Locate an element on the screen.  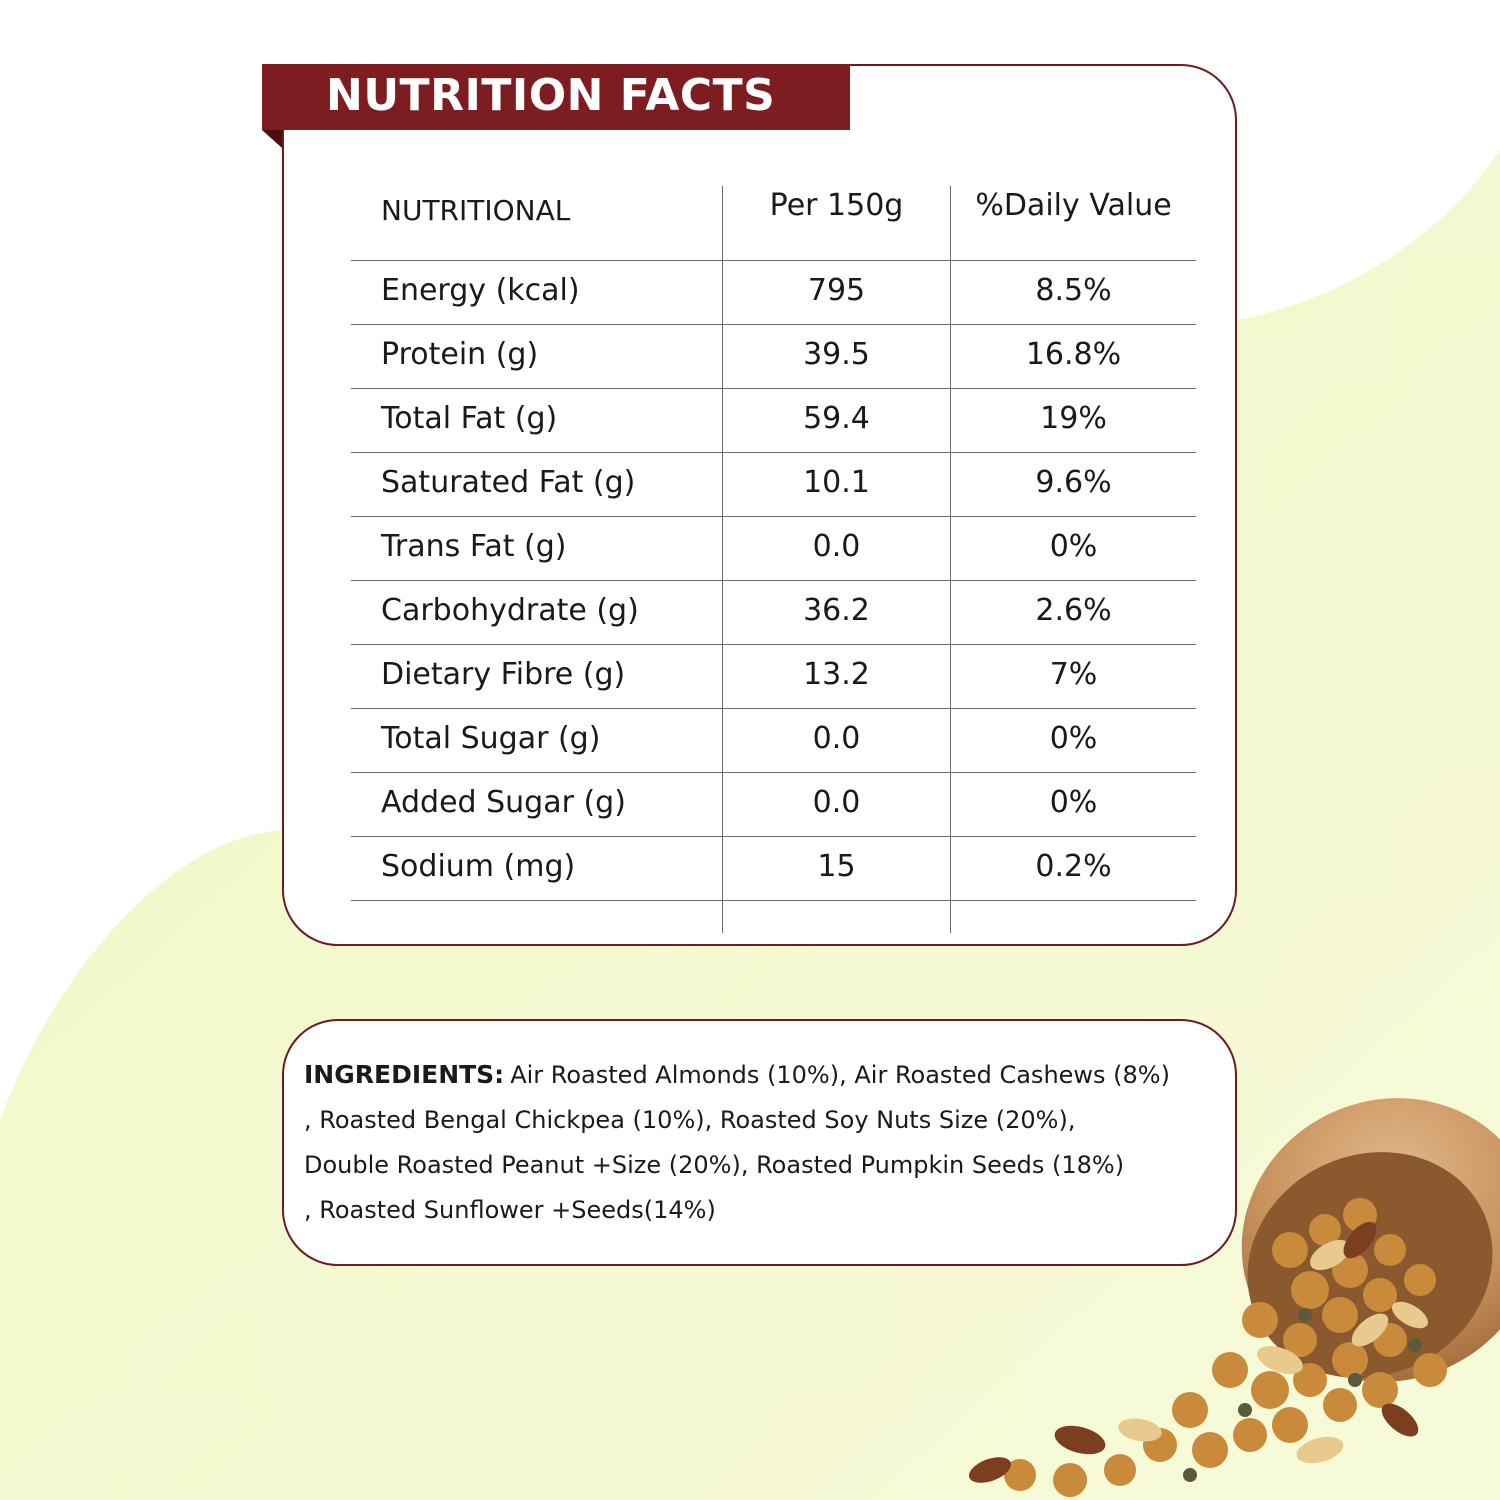
header-per: Per 150g is located at coordinates (836, 205).